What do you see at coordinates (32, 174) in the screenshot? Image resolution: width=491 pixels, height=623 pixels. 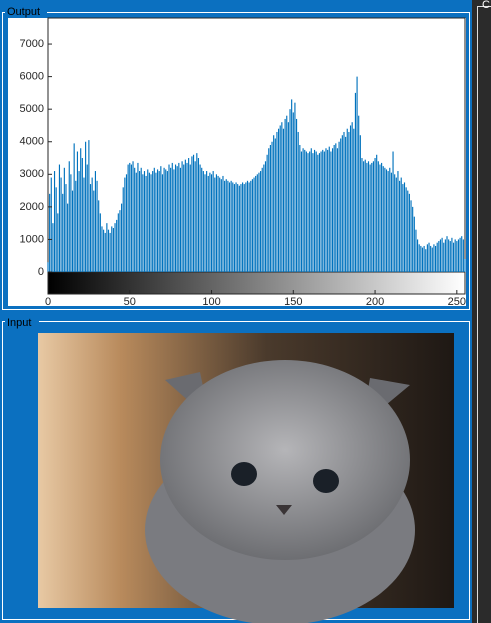 I see `y-tick-label: 3000` at bounding box center [32, 174].